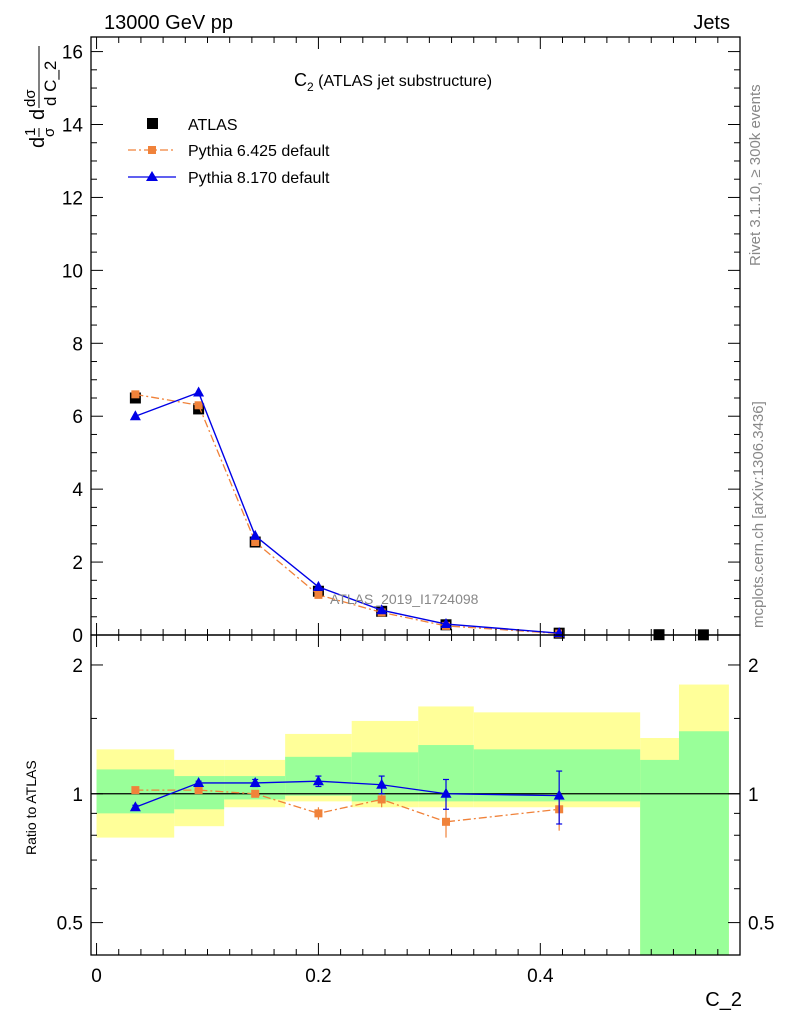 This screenshot has width=786, height=1024. Describe the element at coordinates (77, 795) in the screenshot. I see `ratio-y-tick-label: 1` at that location.